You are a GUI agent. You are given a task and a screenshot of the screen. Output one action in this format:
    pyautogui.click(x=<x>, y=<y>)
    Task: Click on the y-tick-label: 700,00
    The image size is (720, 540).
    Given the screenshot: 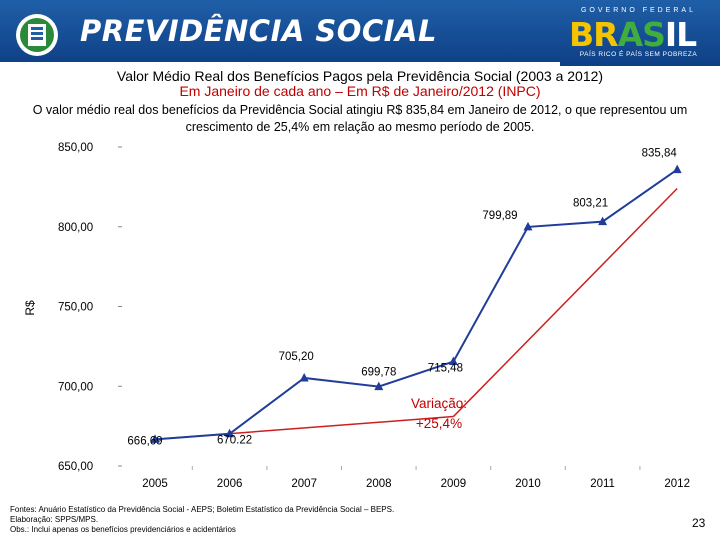 What is the action you would take?
    pyautogui.click(x=75, y=387)
    